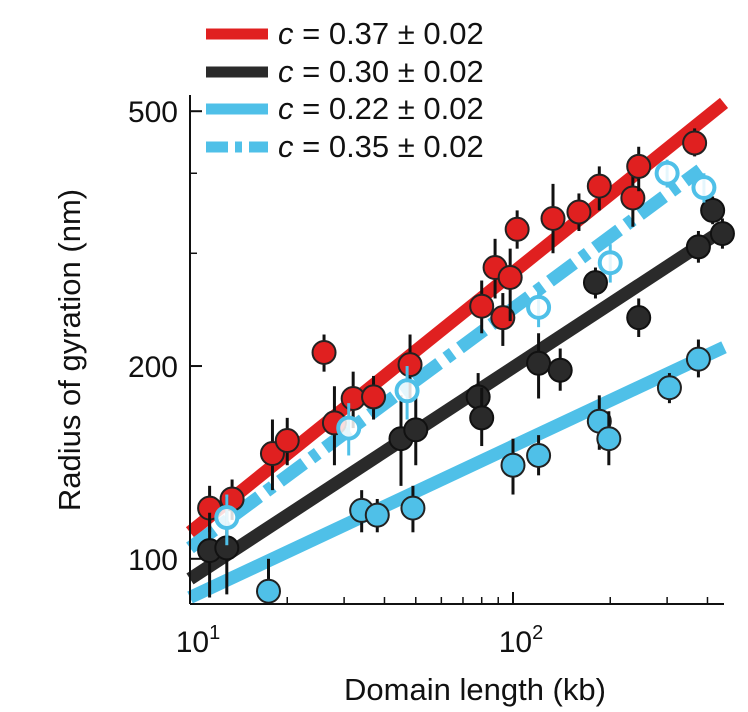 This screenshot has width=748, height=712. What do you see at coordinates (153, 336) in the screenshot?
I see `y-tick-labels: 100 200 500` at bounding box center [153, 336].